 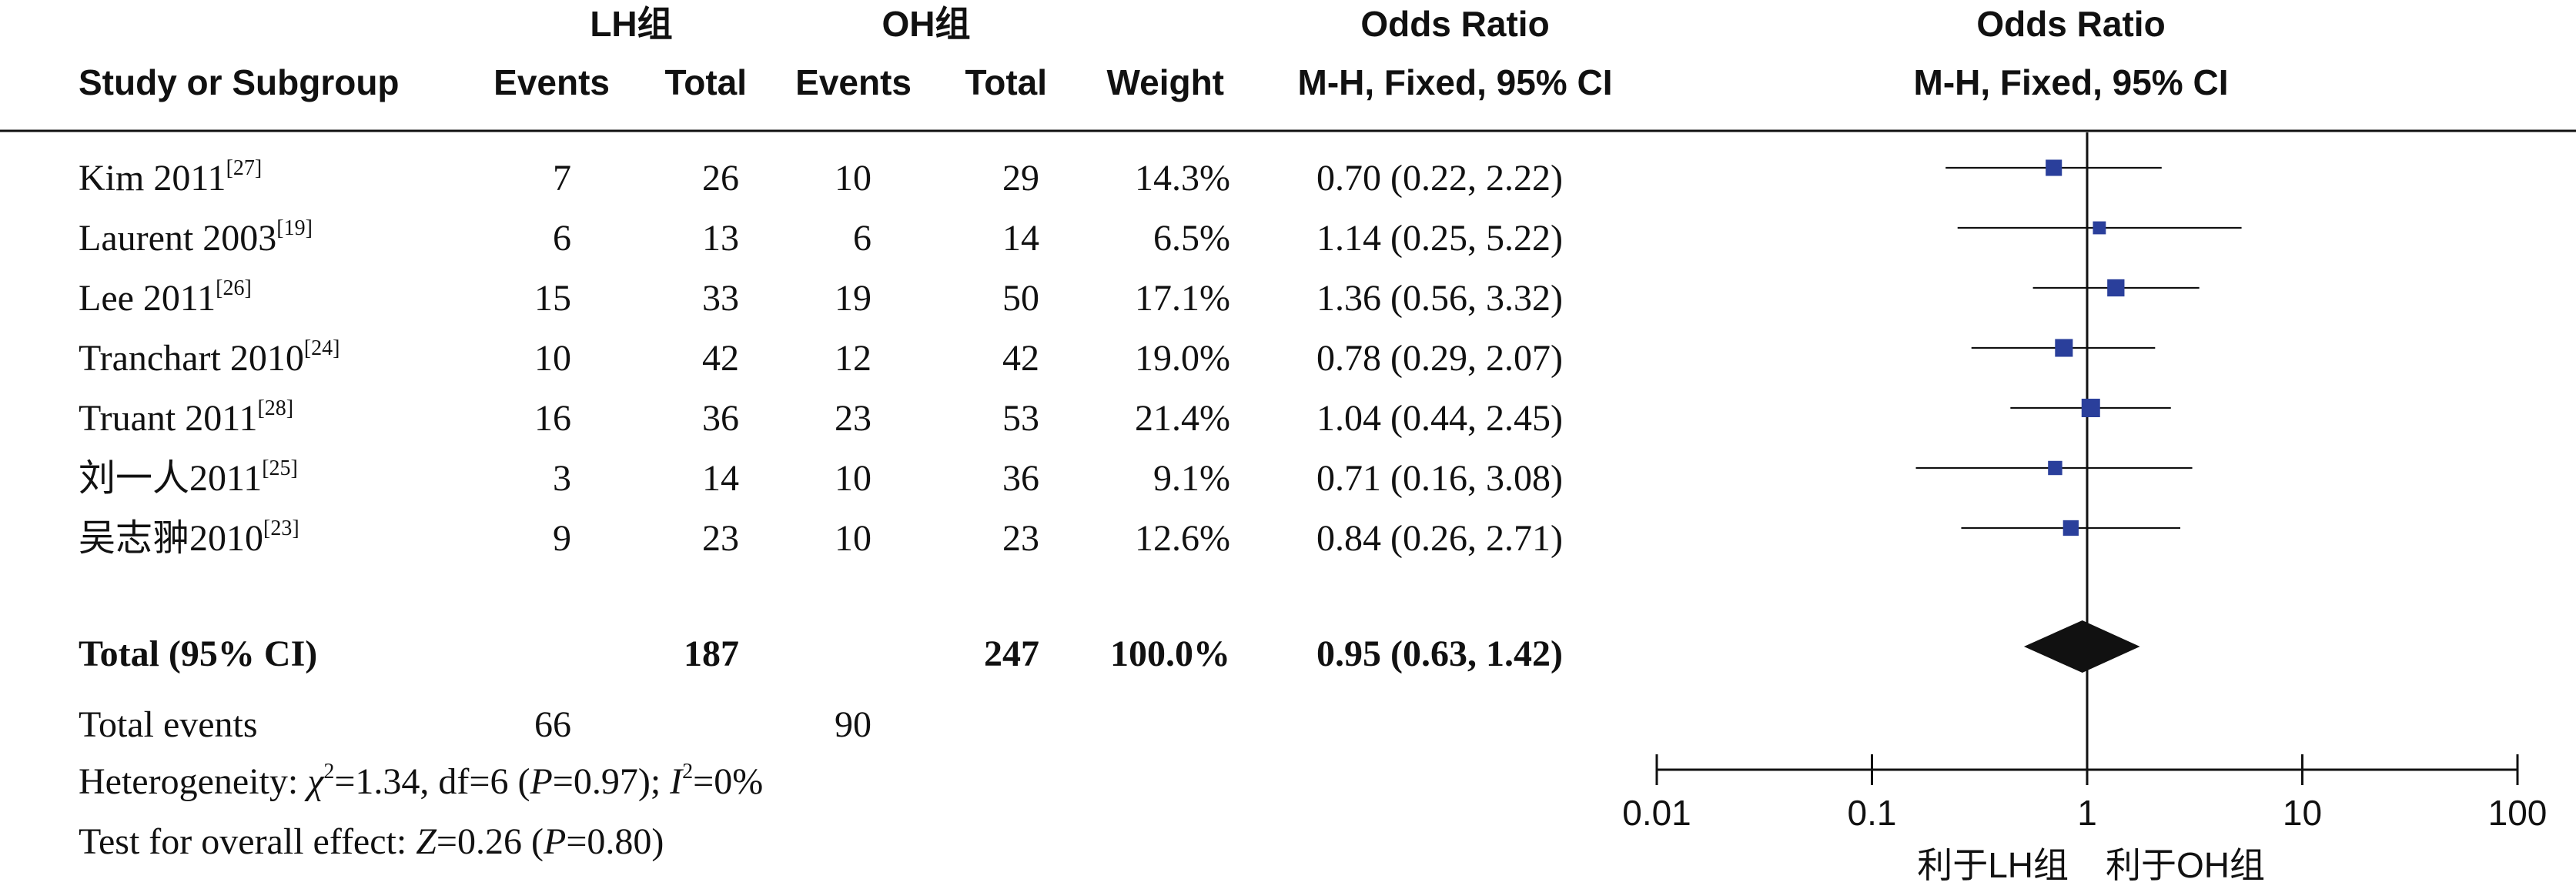 I want to click on het-i-value: =0%, so click(x=729, y=781).